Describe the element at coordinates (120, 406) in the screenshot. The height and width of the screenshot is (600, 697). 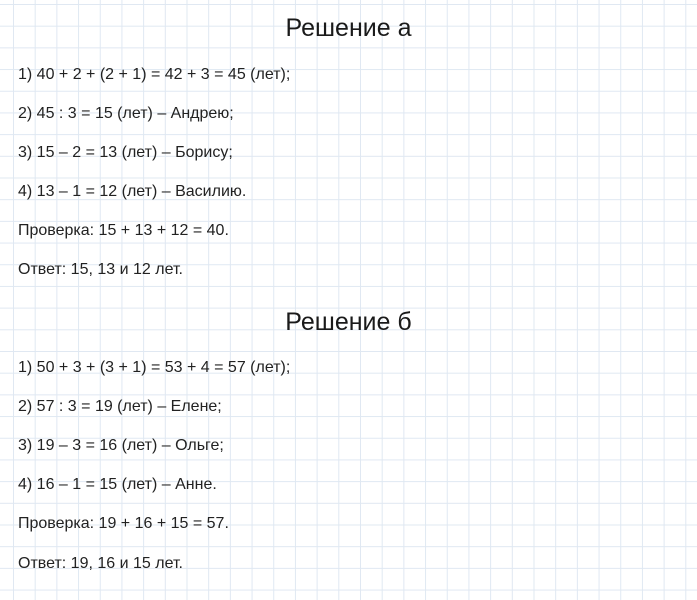
I see `solution-line: 2) 57 : 3 = 19 (лет) – Елене;` at that location.